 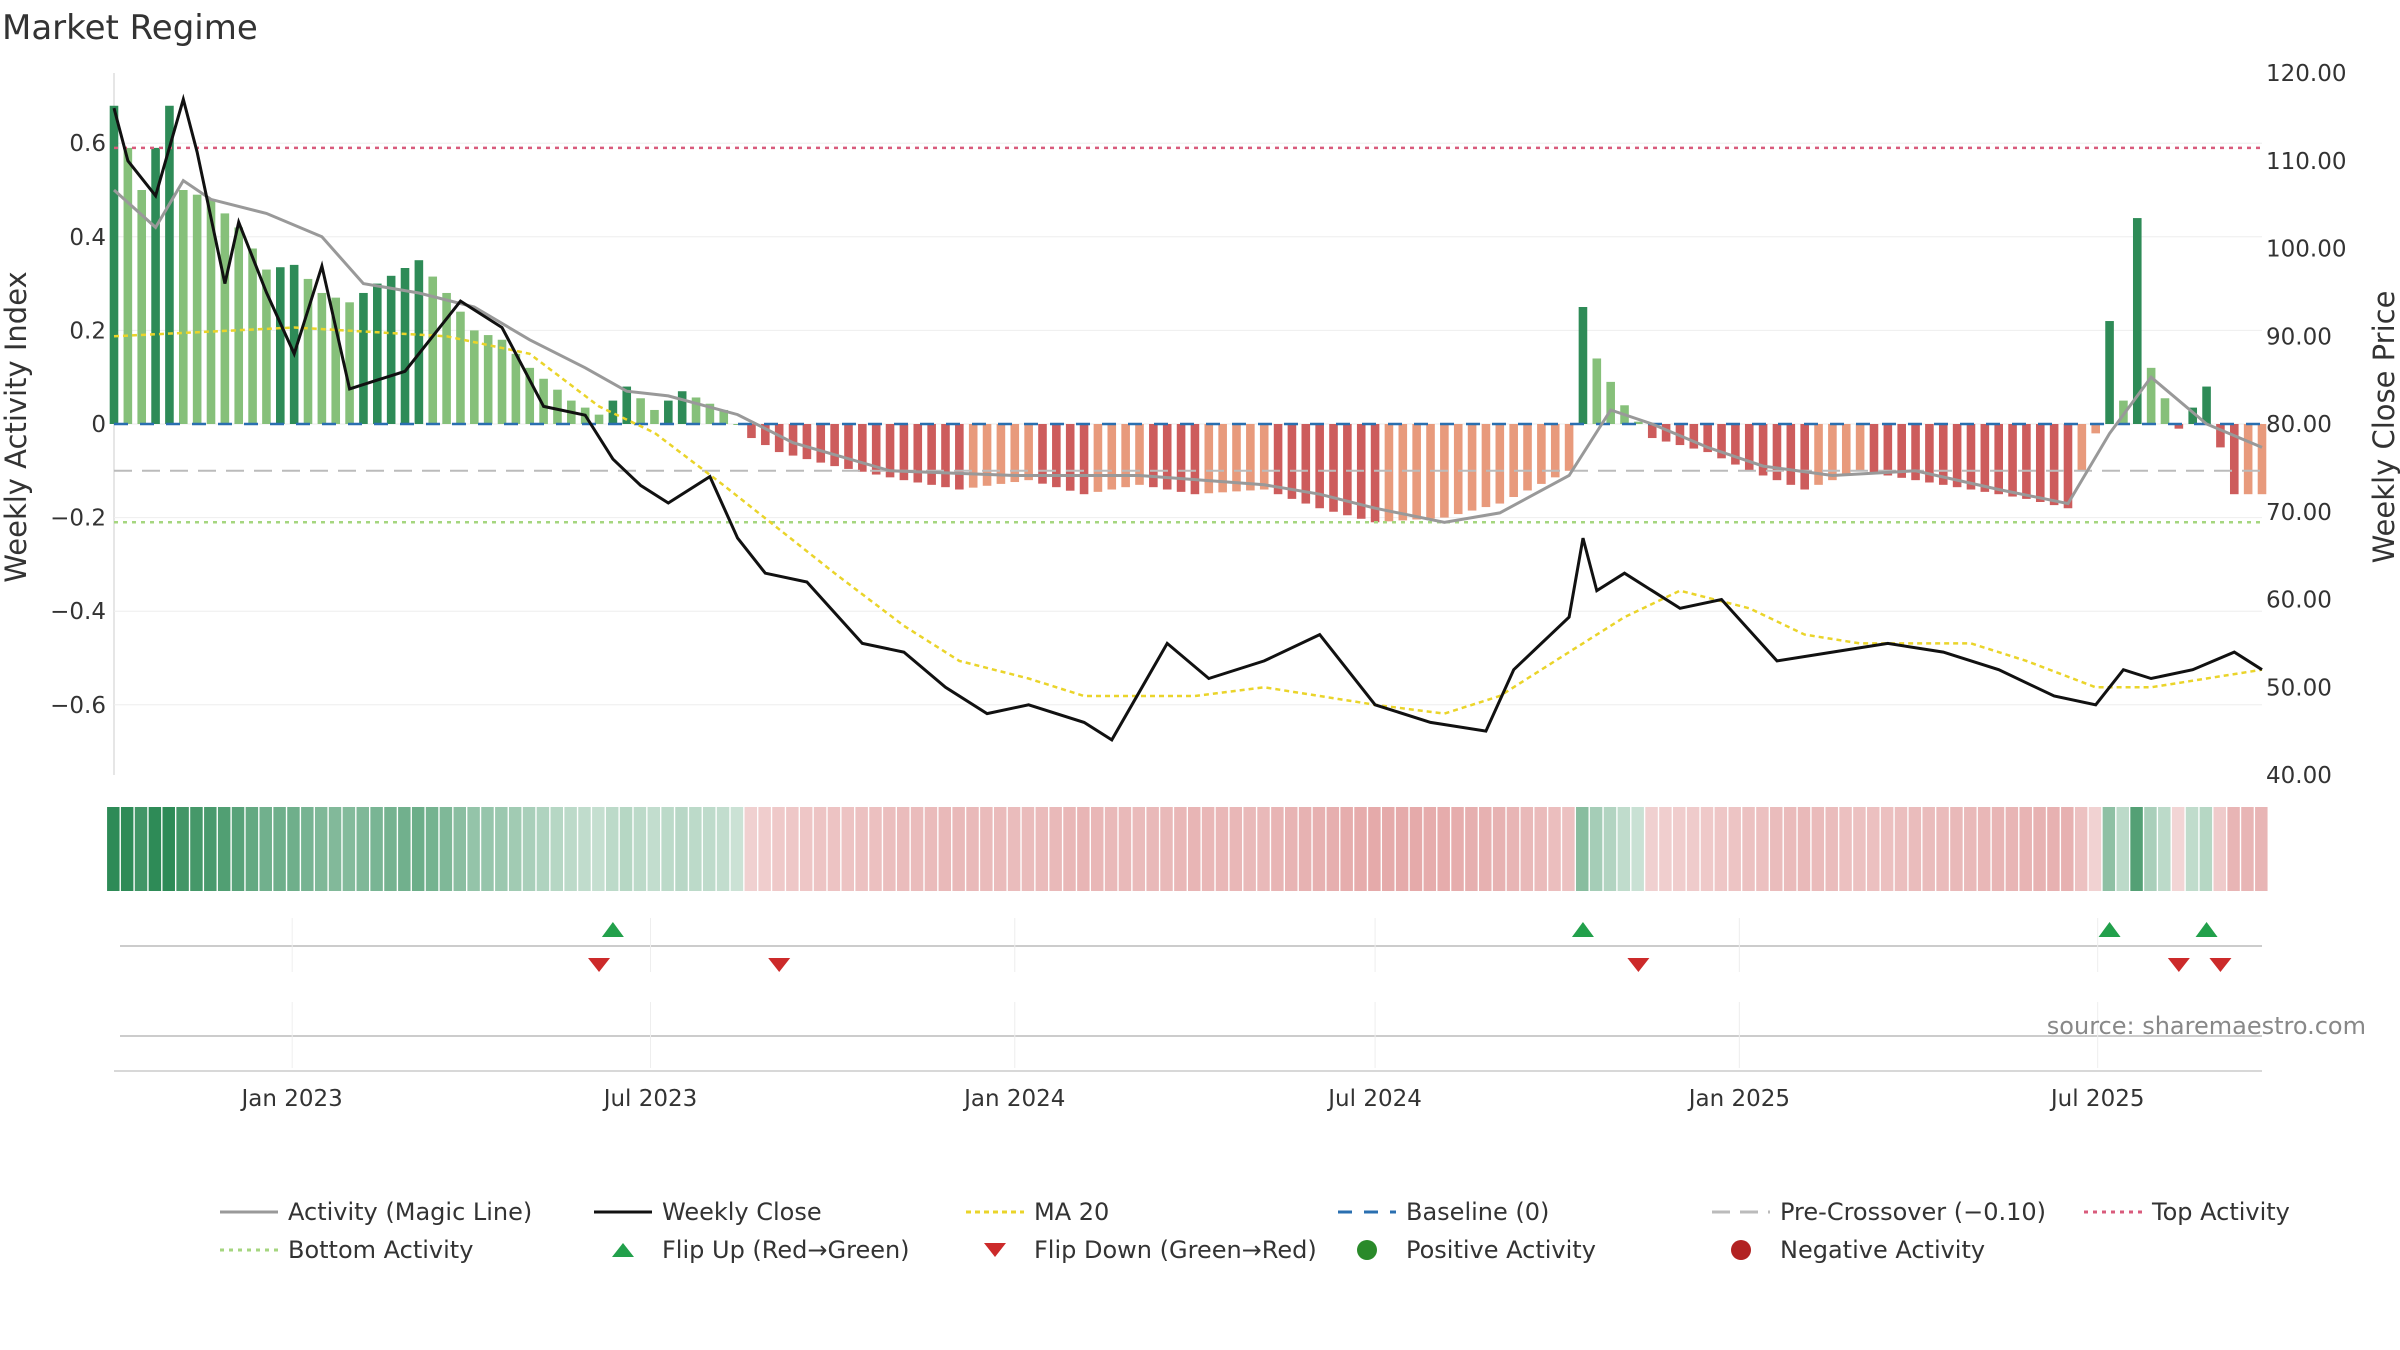 What do you see at coordinates (650, 1099) in the screenshot?
I see `x-tick-label: Jul 2023` at bounding box center [650, 1099].